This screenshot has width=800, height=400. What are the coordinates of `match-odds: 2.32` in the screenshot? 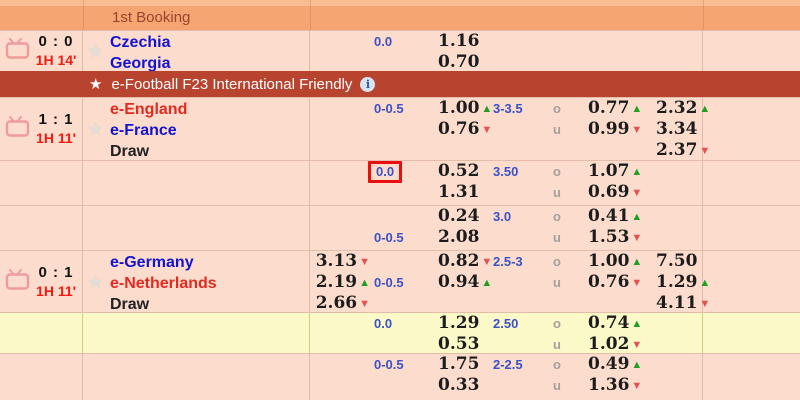 It's located at (677, 108).